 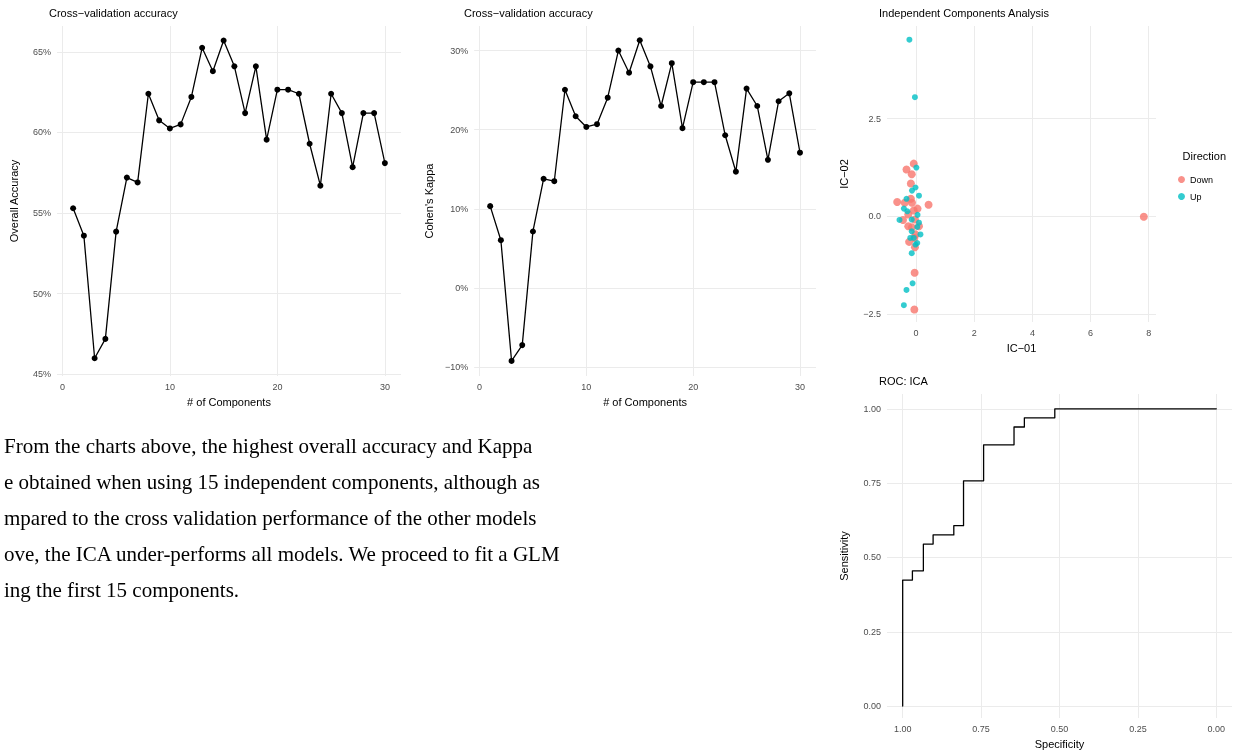 I want to click on y-tick-label: 20%, so click(x=459, y=129).